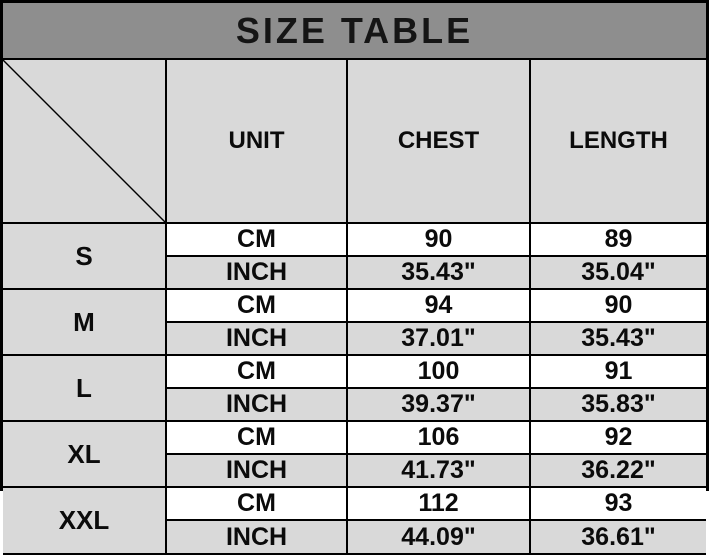 Image resolution: width=709 pixels, height=555 pixels. What do you see at coordinates (617, 536) in the screenshot?
I see `length-cell: 36.61"` at bounding box center [617, 536].